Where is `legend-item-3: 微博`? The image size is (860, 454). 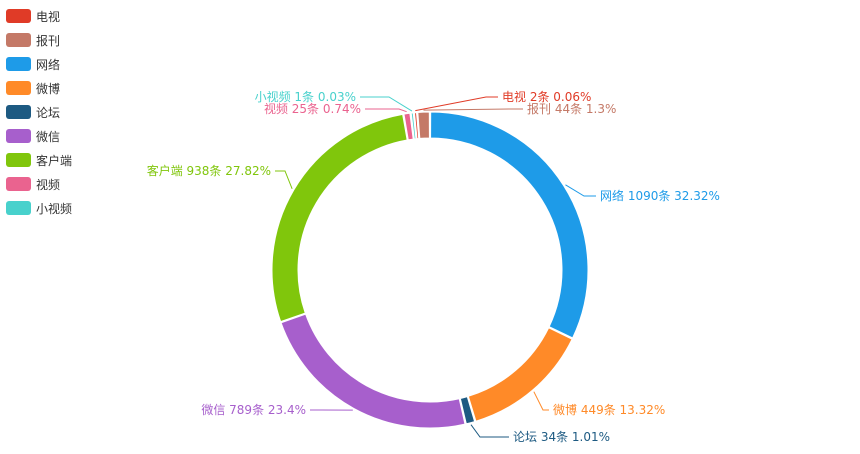 legend-item-3: 微博 is located at coordinates (39, 88).